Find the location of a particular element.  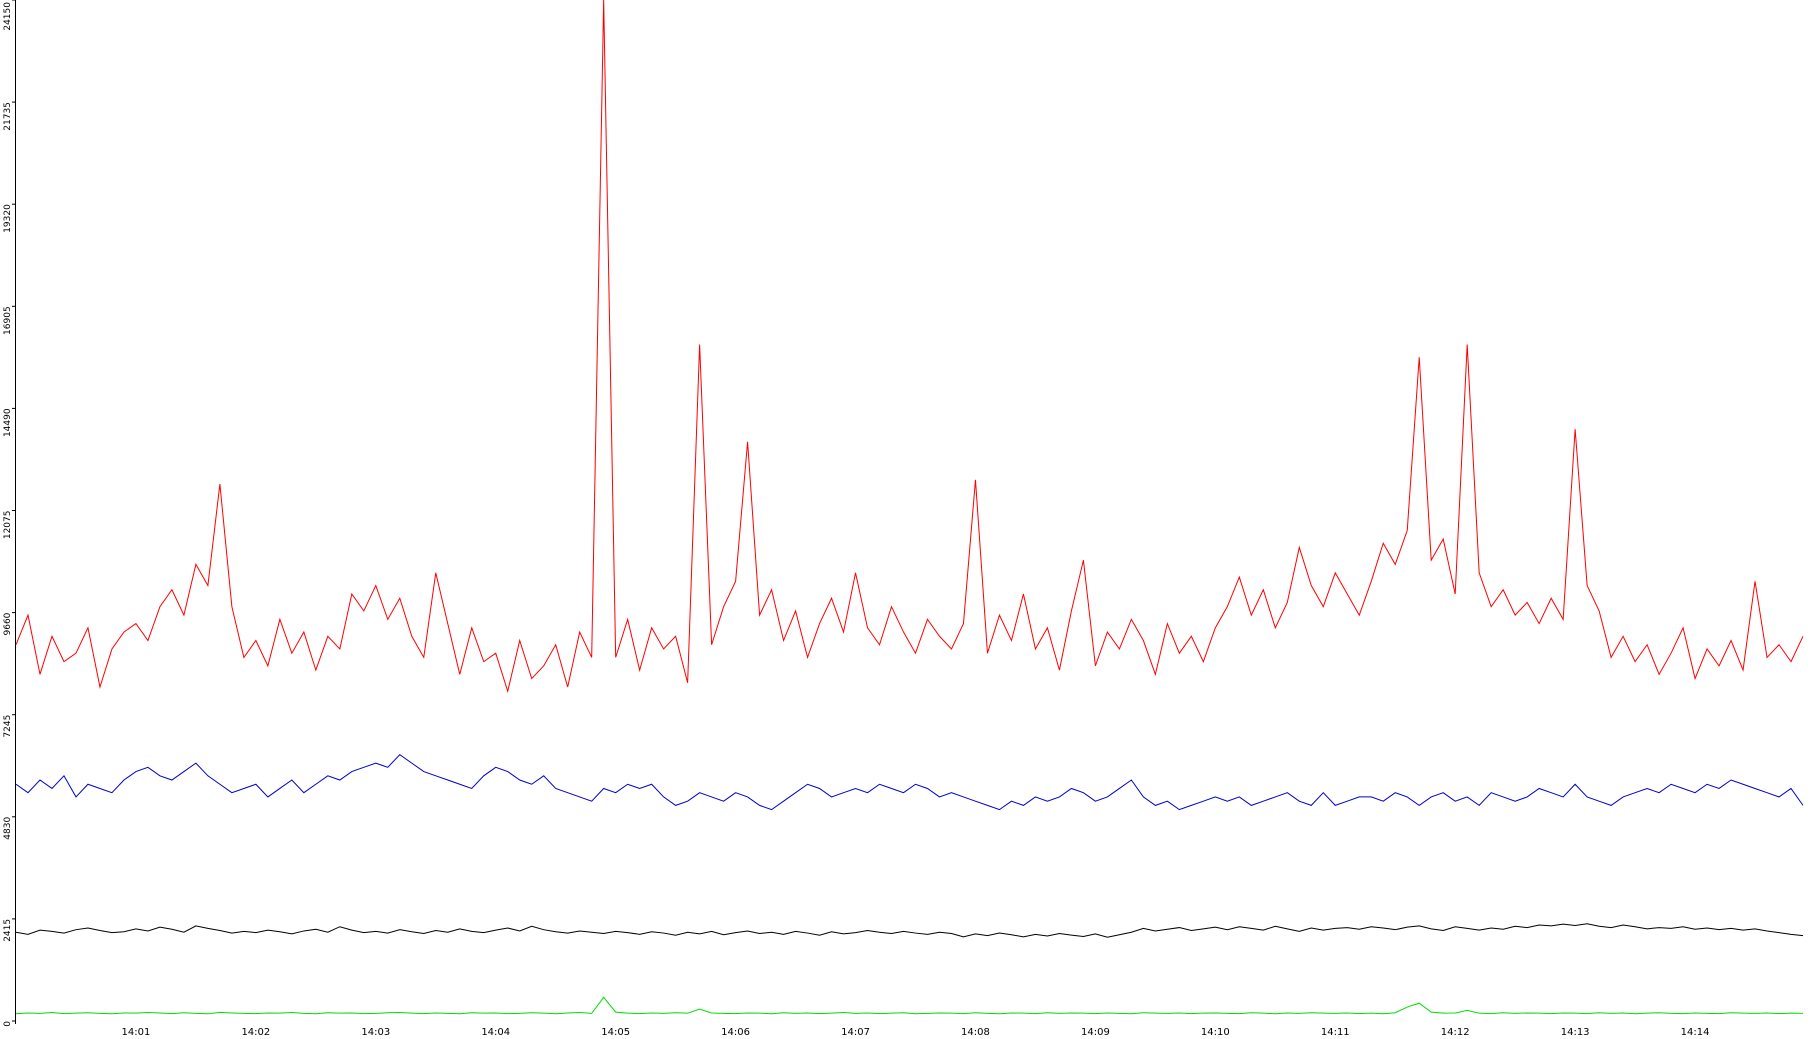

x-tick-label: 14:12 is located at coordinates (1455, 1032).